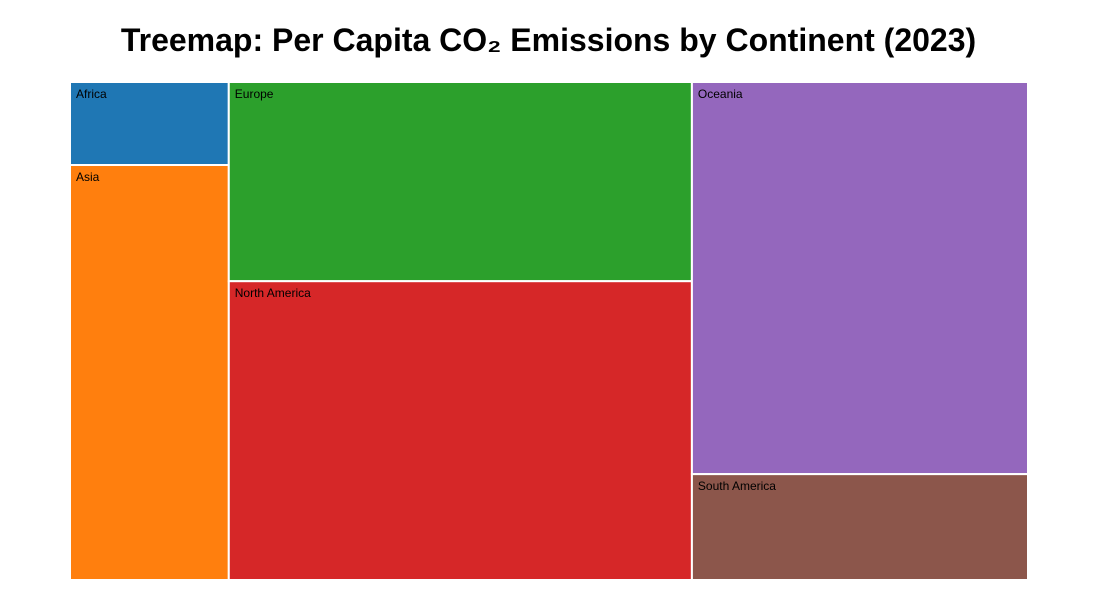  Describe the element at coordinates (273, 293) in the screenshot. I see `tile-label-north-america: North America` at that location.